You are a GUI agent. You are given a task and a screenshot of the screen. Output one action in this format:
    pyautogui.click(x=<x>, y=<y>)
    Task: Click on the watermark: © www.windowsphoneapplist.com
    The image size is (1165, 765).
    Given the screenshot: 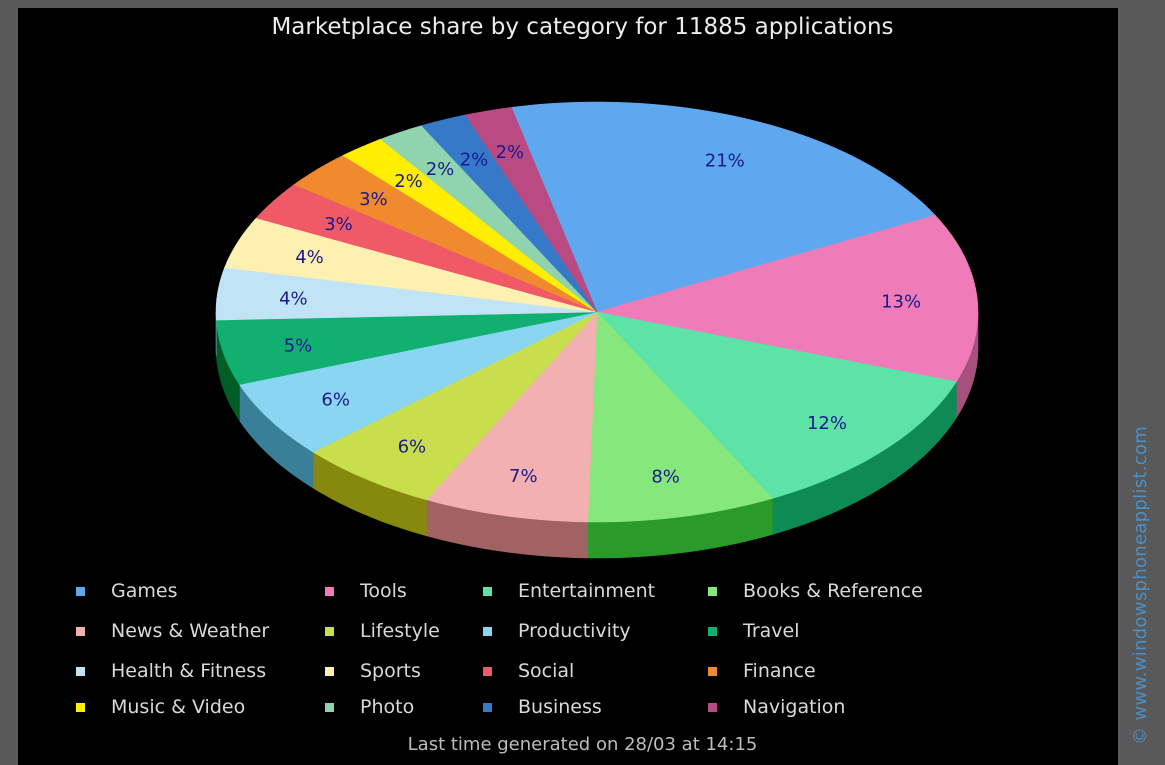 What is the action you would take?
    pyautogui.click(x=1140, y=585)
    